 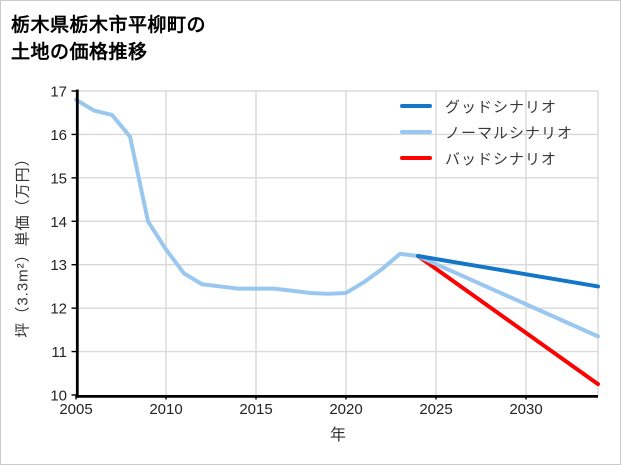 I want to click on x-tick-label: 2030, so click(x=525, y=409).